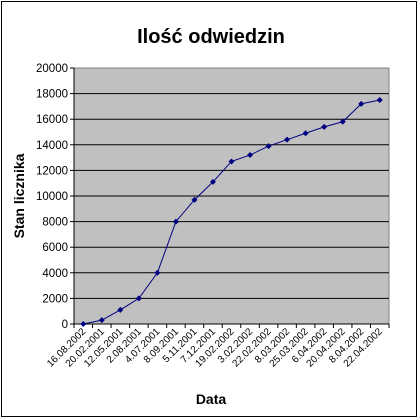 Image resolution: width=420 pixels, height=420 pixels. What do you see at coordinates (211, 399) in the screenshot?
I see `x-axis-title: Data` at bounding box center [211, 399].